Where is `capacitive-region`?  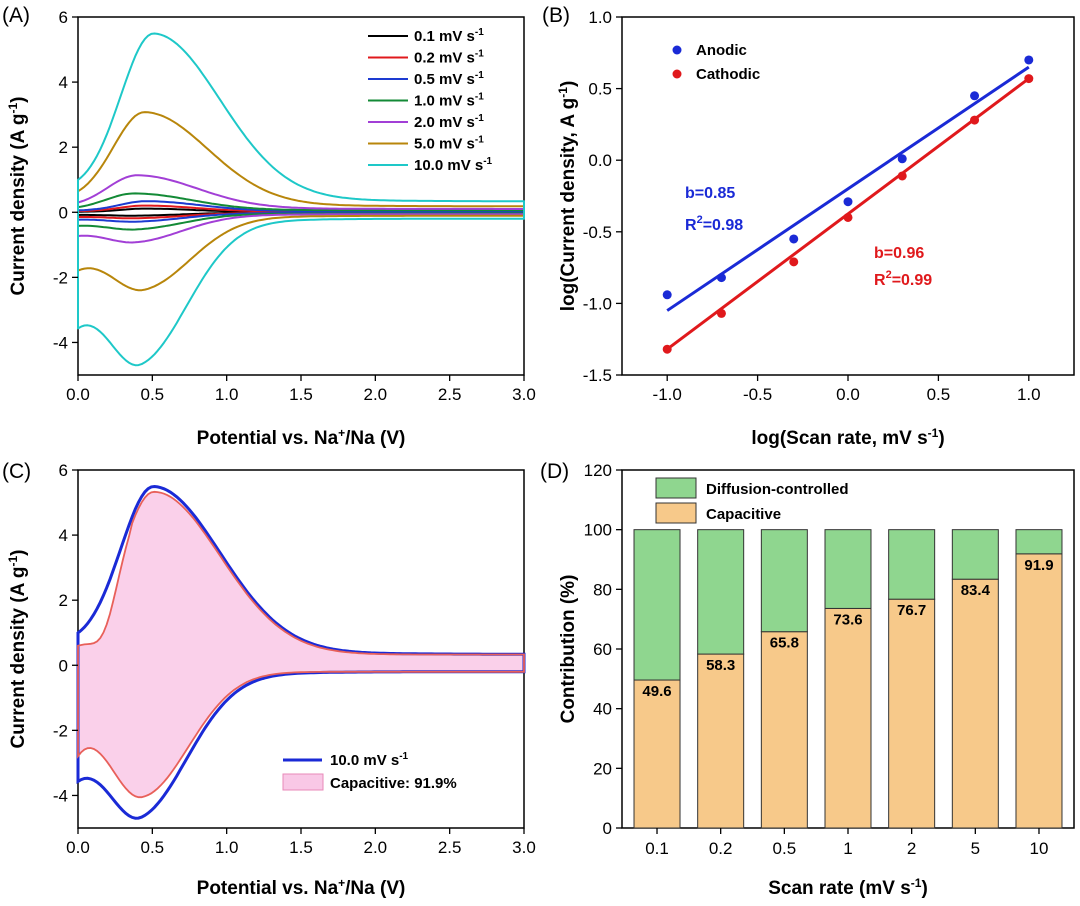 capacitive-region is located at coordinates (301, 644).